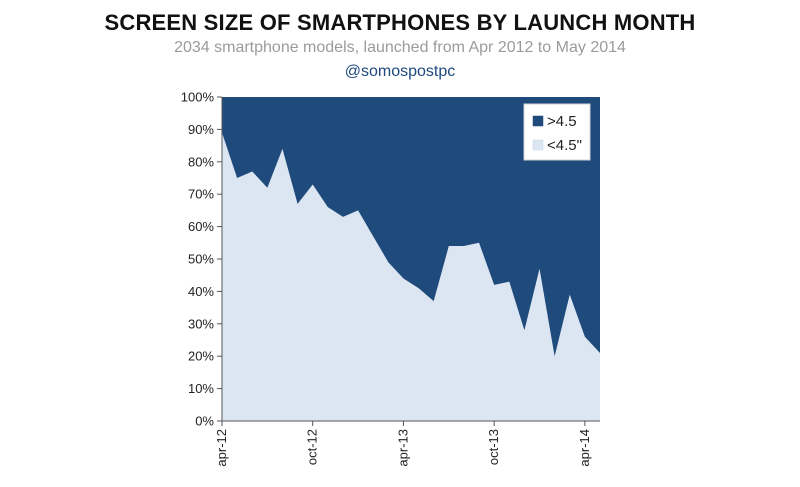 This screenshot has height=487, width=800. What do you see at coordinates (221, 448) in the screenshot?
I see `x-tick-label: apr-12` at bounding box center [221, 448].